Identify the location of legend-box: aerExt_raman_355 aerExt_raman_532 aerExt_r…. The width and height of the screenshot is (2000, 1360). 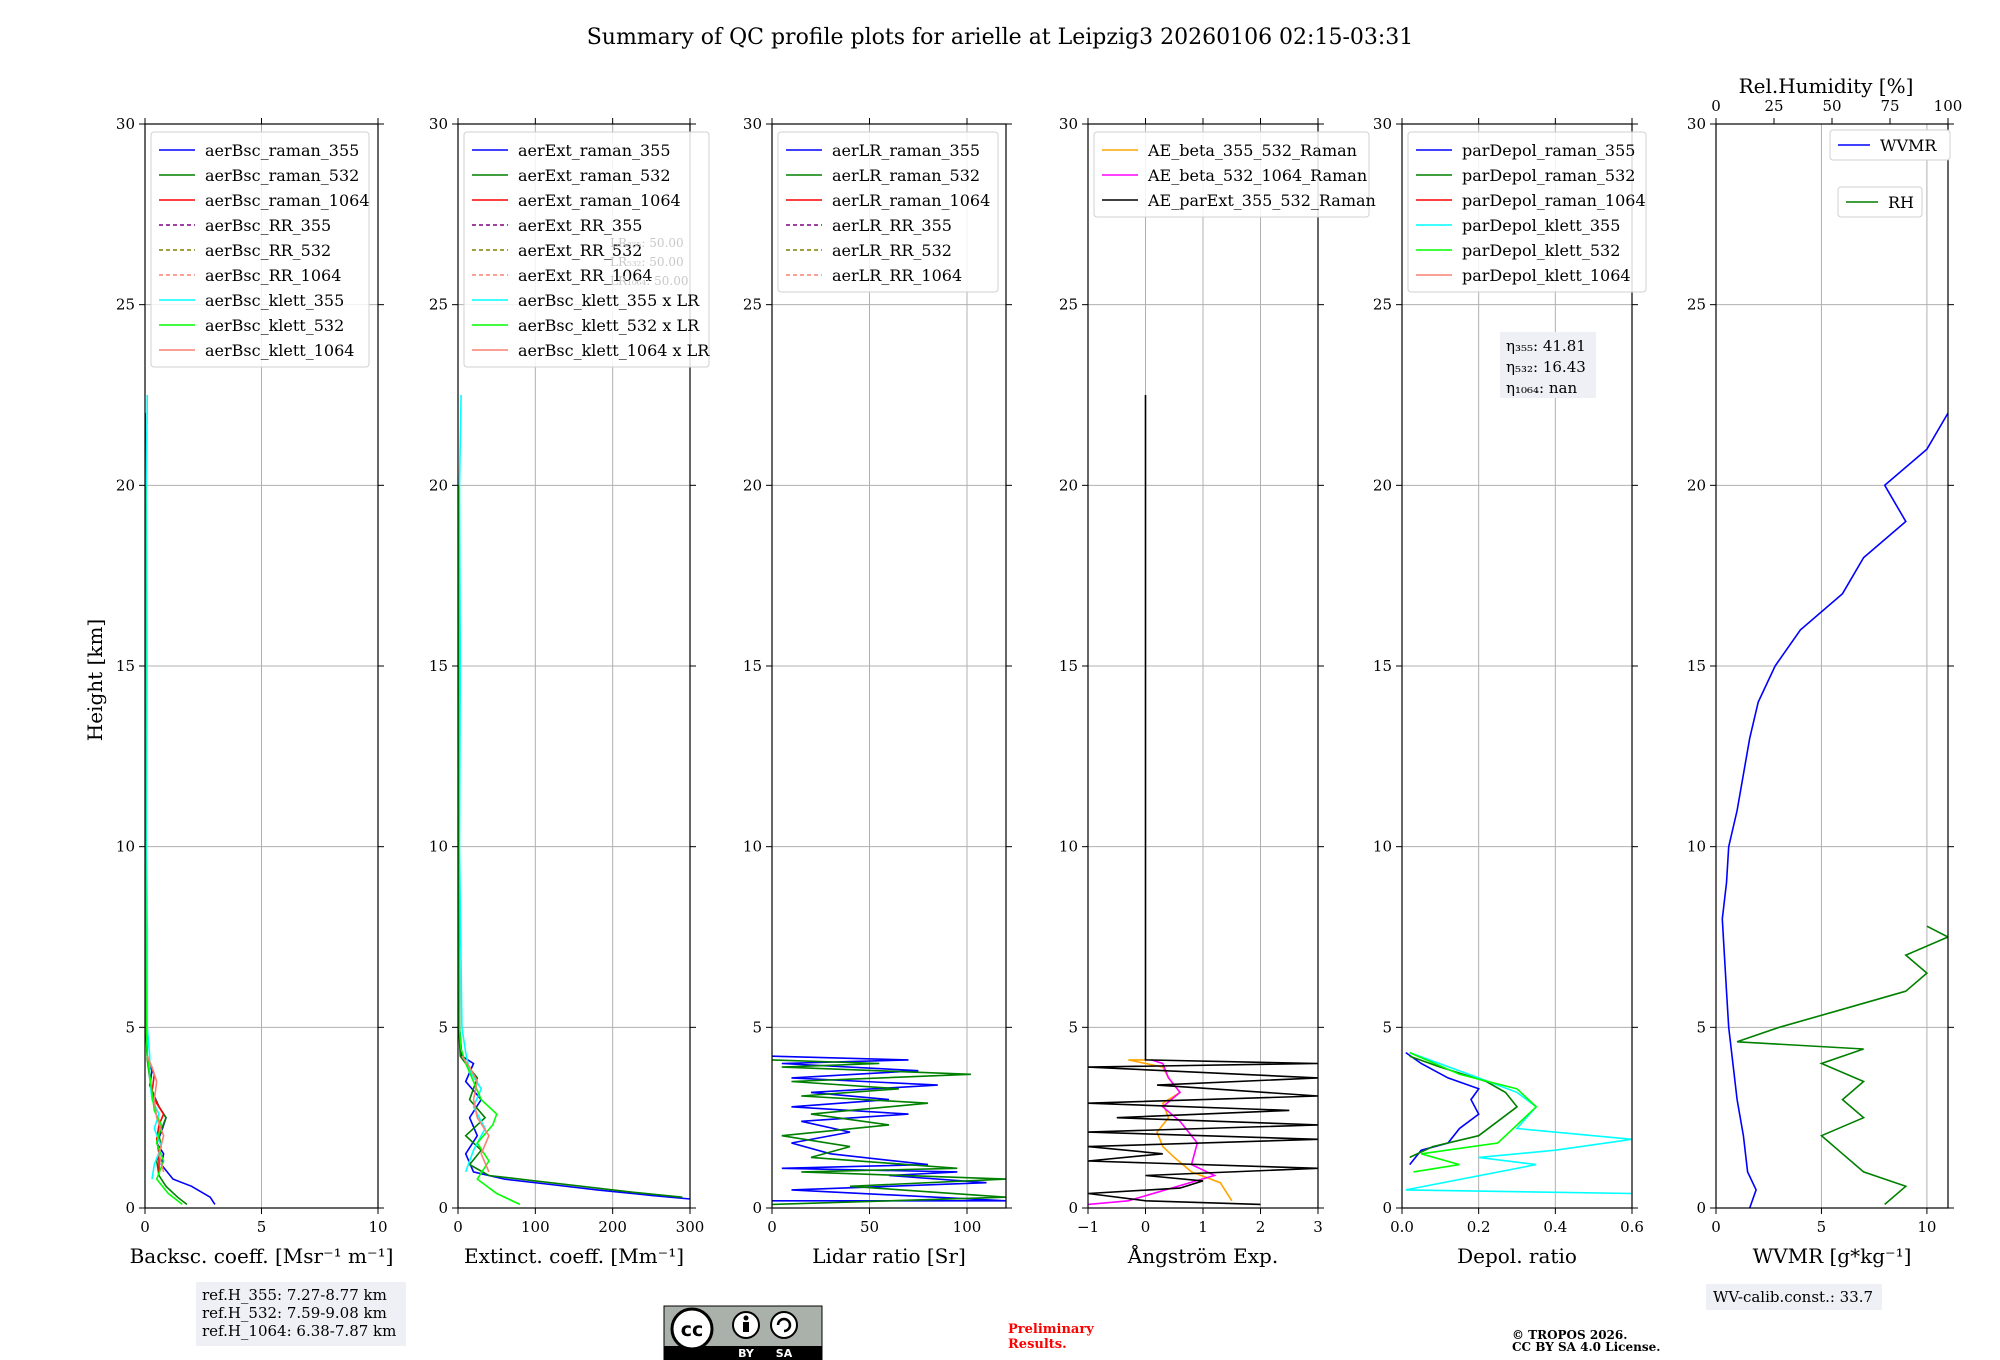
(586, 249).